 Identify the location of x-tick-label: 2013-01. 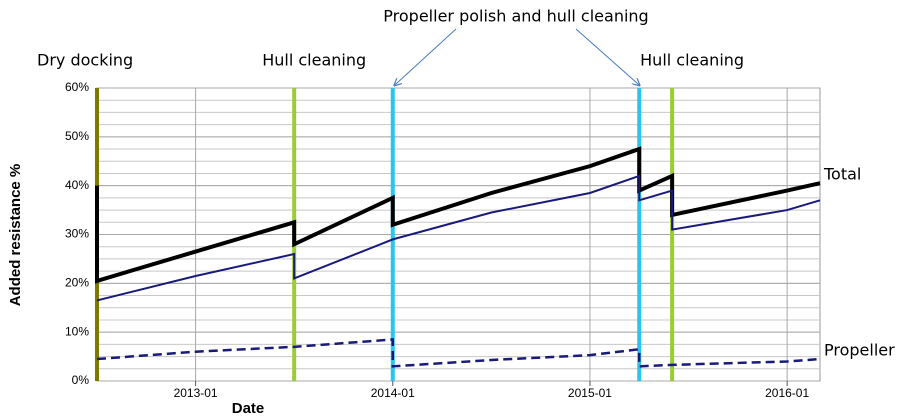
(196, 393).